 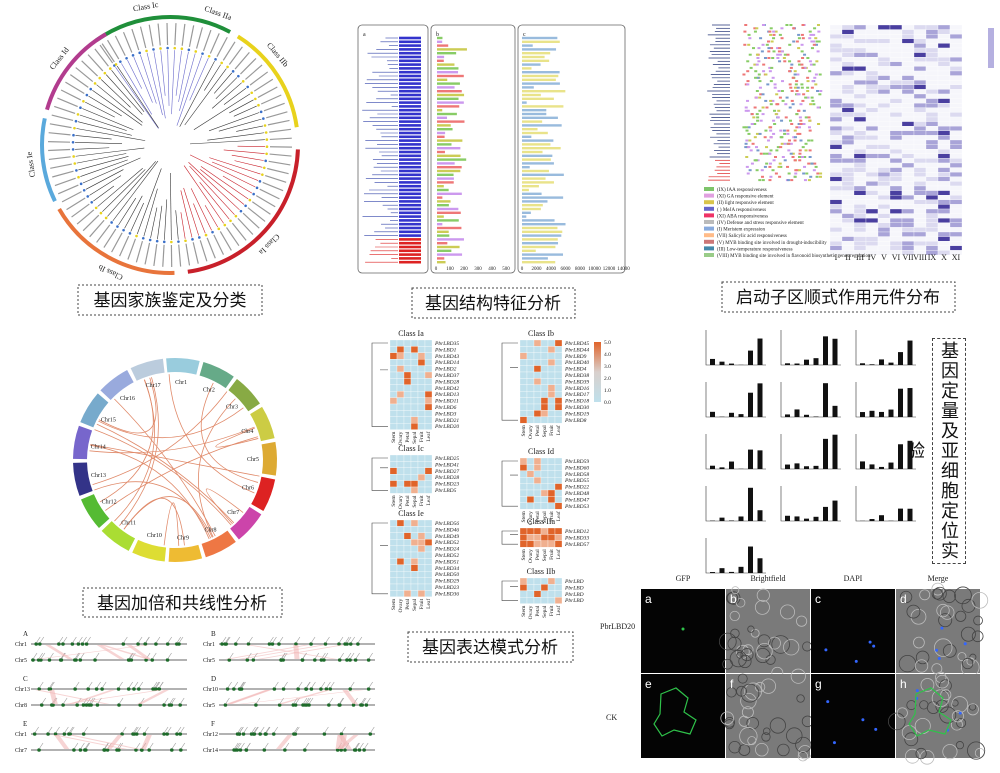 What do you see at coordinates (558, 610) in the screenshot?
I see `label: Leaf` at bounding box center [558, 610].